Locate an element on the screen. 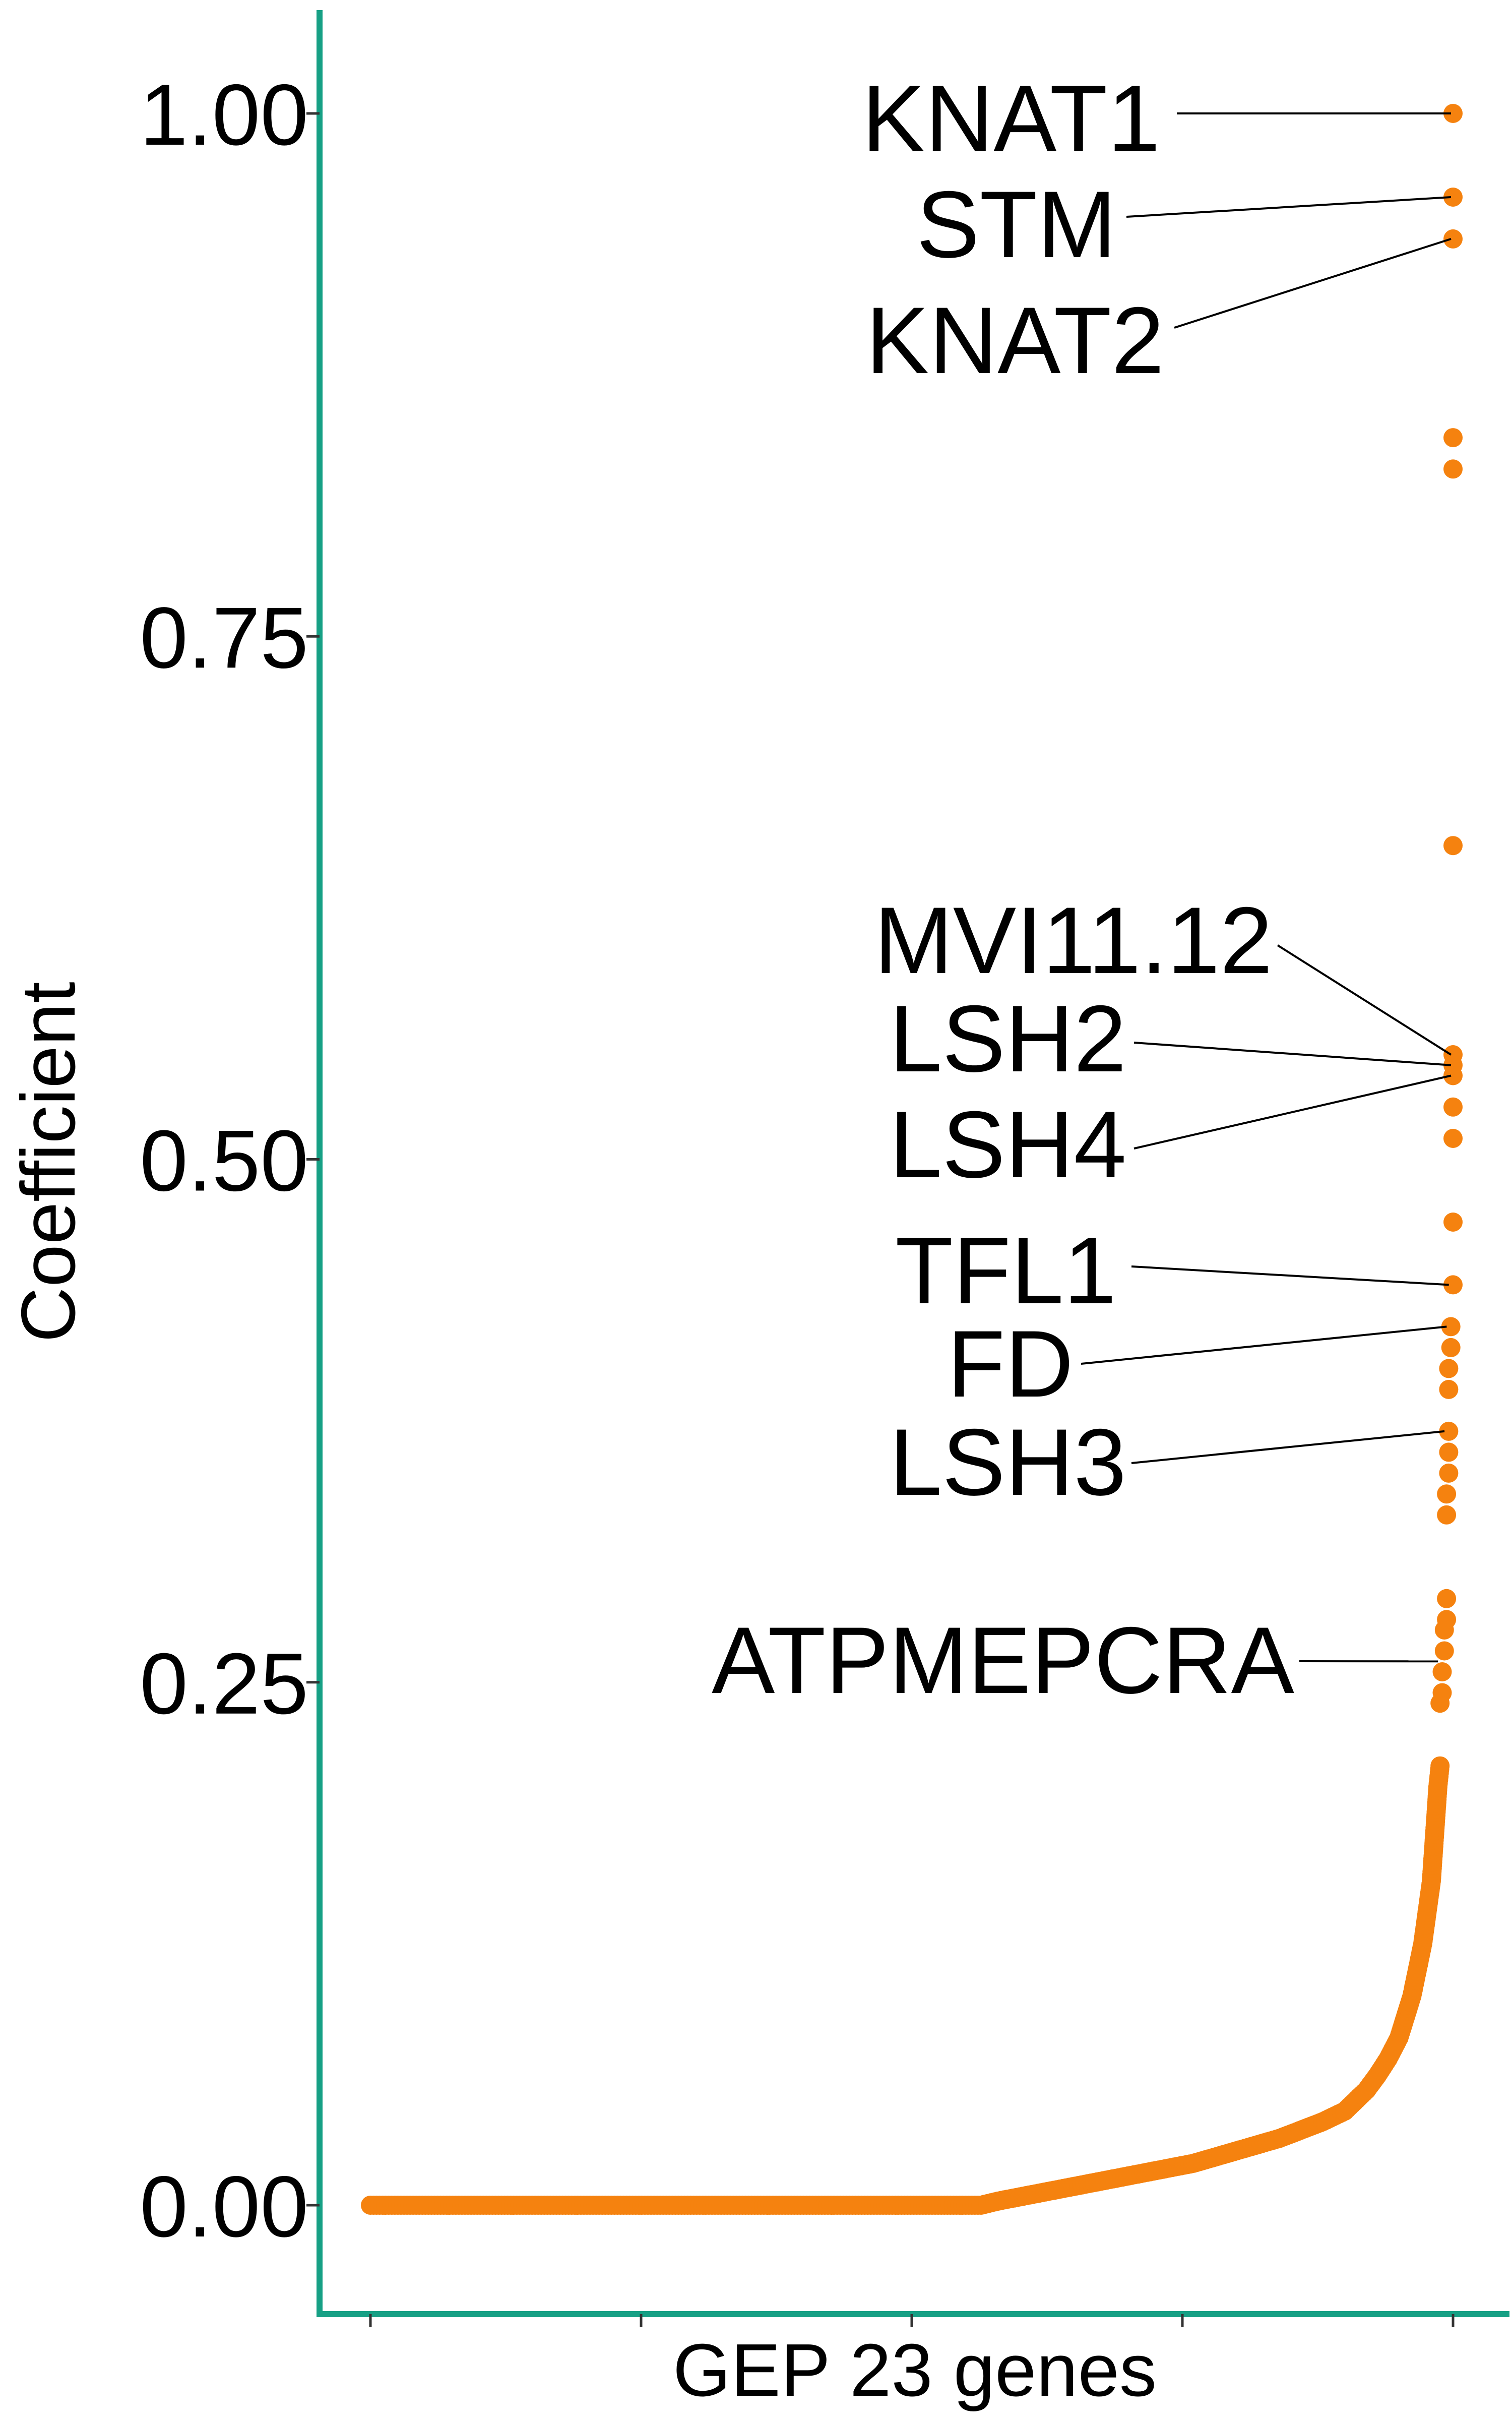  y-tick-label: 0.25 is located at coordinates (224, 1684).